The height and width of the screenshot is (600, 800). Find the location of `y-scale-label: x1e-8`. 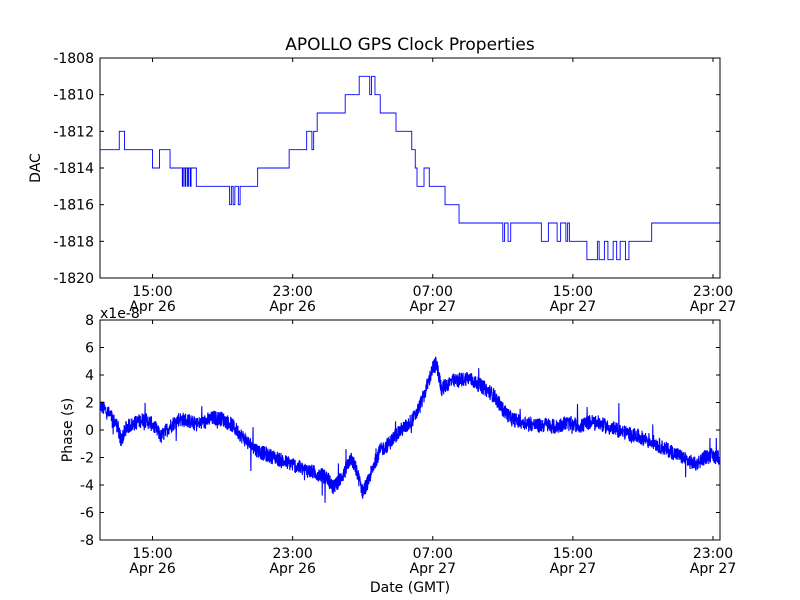

y-scale-label: x1e-8 is located at coordinates (120, 314).